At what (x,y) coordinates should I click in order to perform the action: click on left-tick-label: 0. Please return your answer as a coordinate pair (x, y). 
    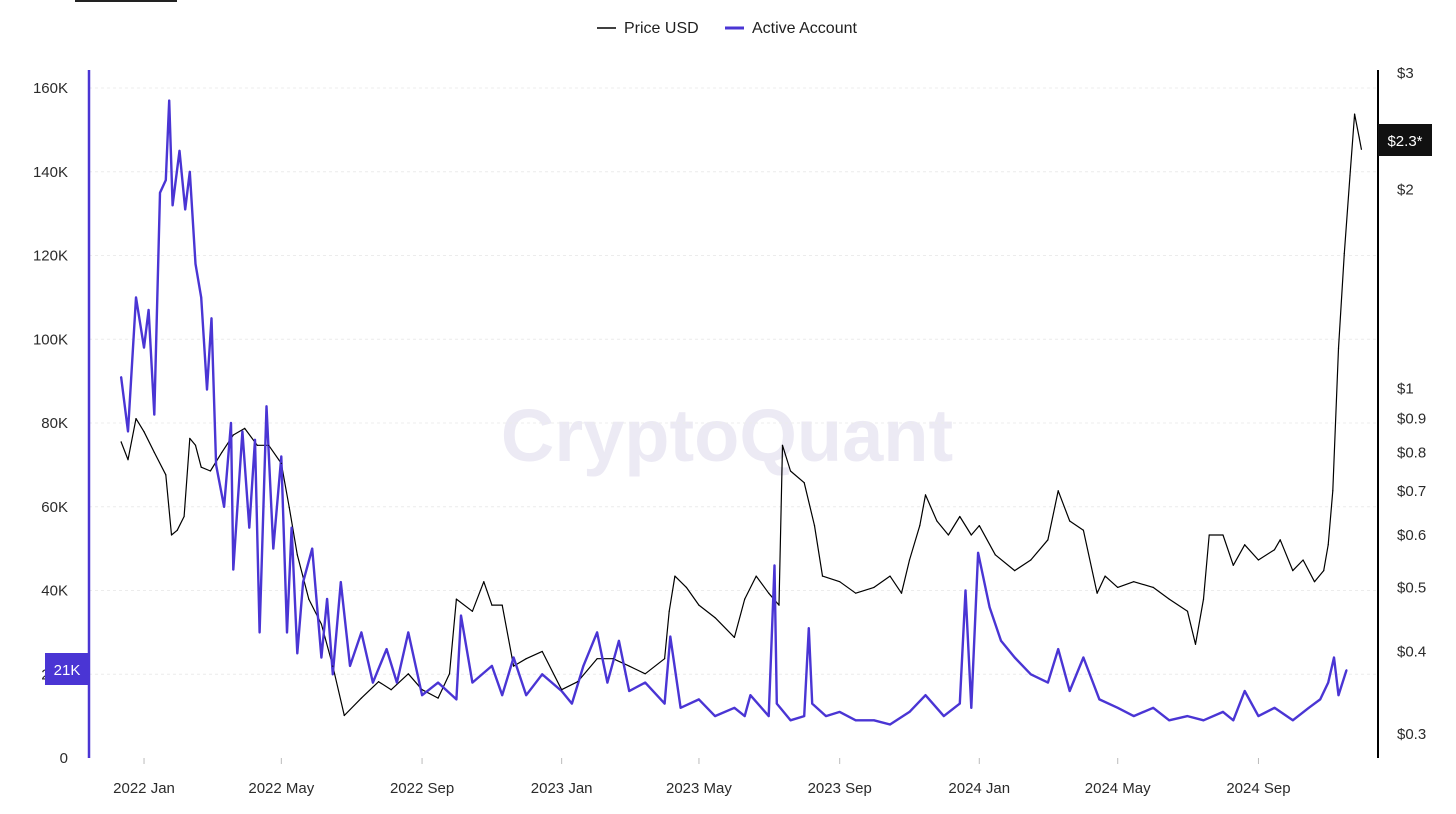
    Looking at the image, I should click on (64, 758).